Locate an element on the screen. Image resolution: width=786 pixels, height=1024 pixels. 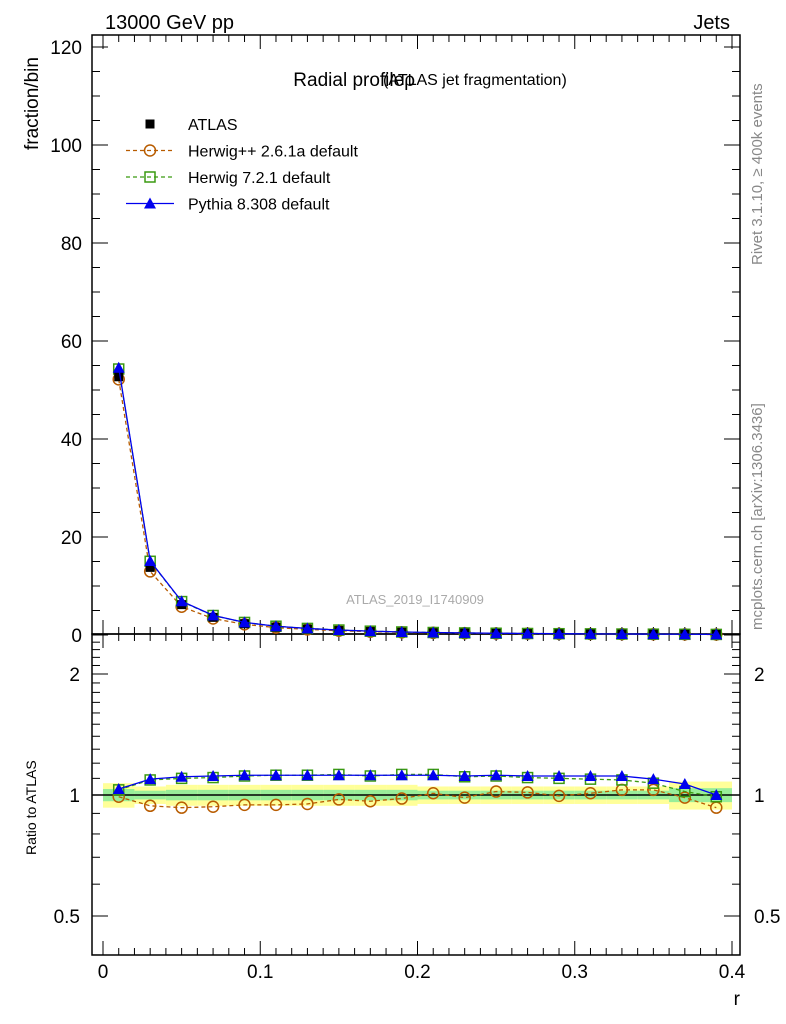
legend-label: Herwig 7.2.1 default is located at coordinates (259, 178).